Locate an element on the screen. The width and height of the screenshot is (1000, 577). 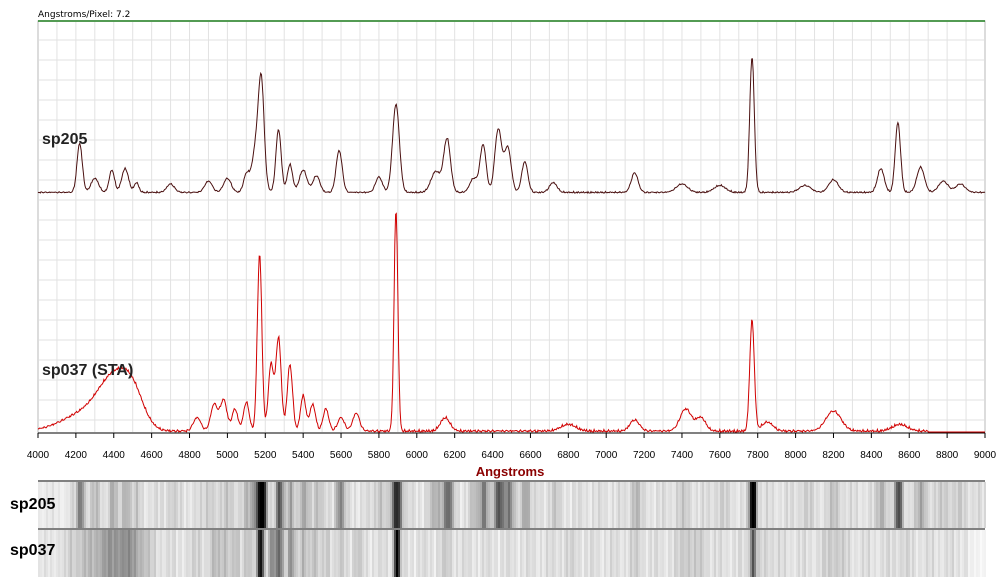
x-tick-label: 8400 is located at coordinates (871, 455).